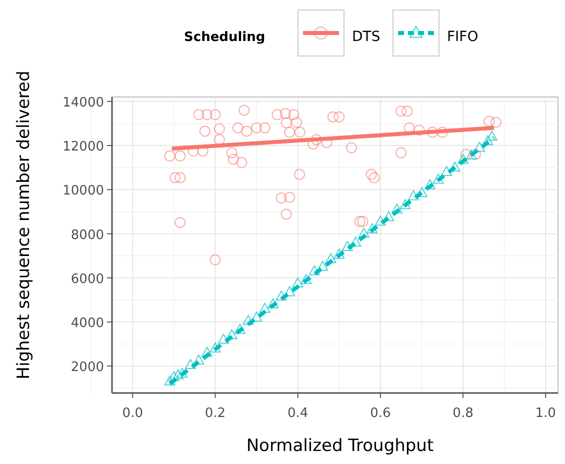  I want to click on y-tick-label: 12000, so click(83, 147).